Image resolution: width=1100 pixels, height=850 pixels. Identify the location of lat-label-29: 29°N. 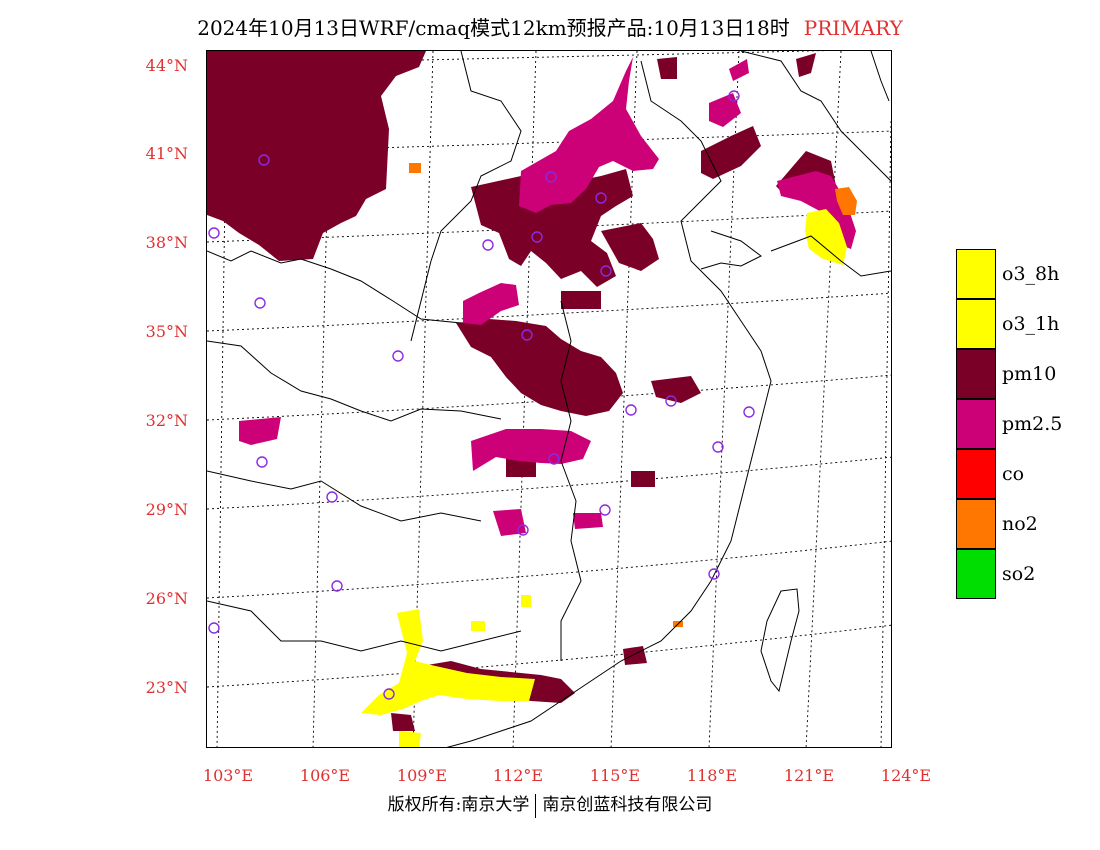
(166, 509).